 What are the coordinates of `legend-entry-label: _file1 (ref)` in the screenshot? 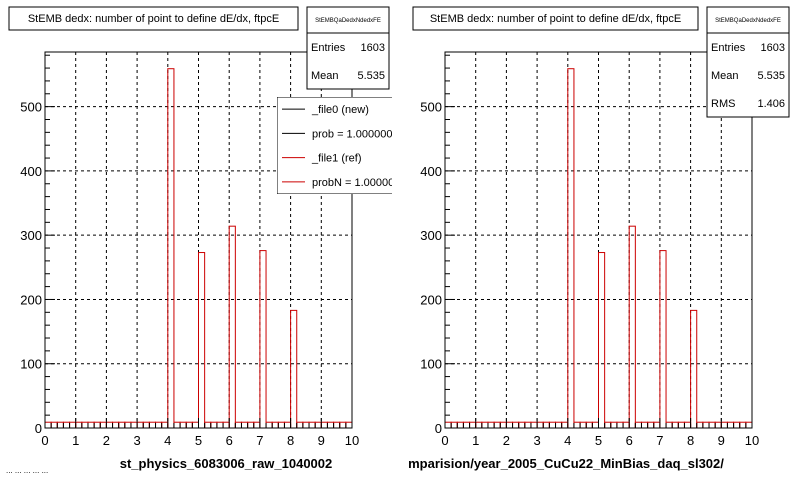 It's located at (336, 159).